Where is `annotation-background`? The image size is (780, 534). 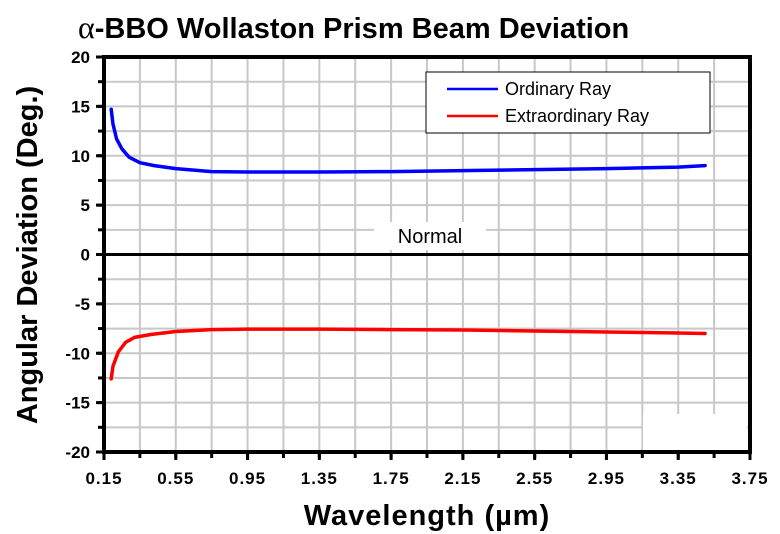
annotation-background is located at coordinates (430, 236).